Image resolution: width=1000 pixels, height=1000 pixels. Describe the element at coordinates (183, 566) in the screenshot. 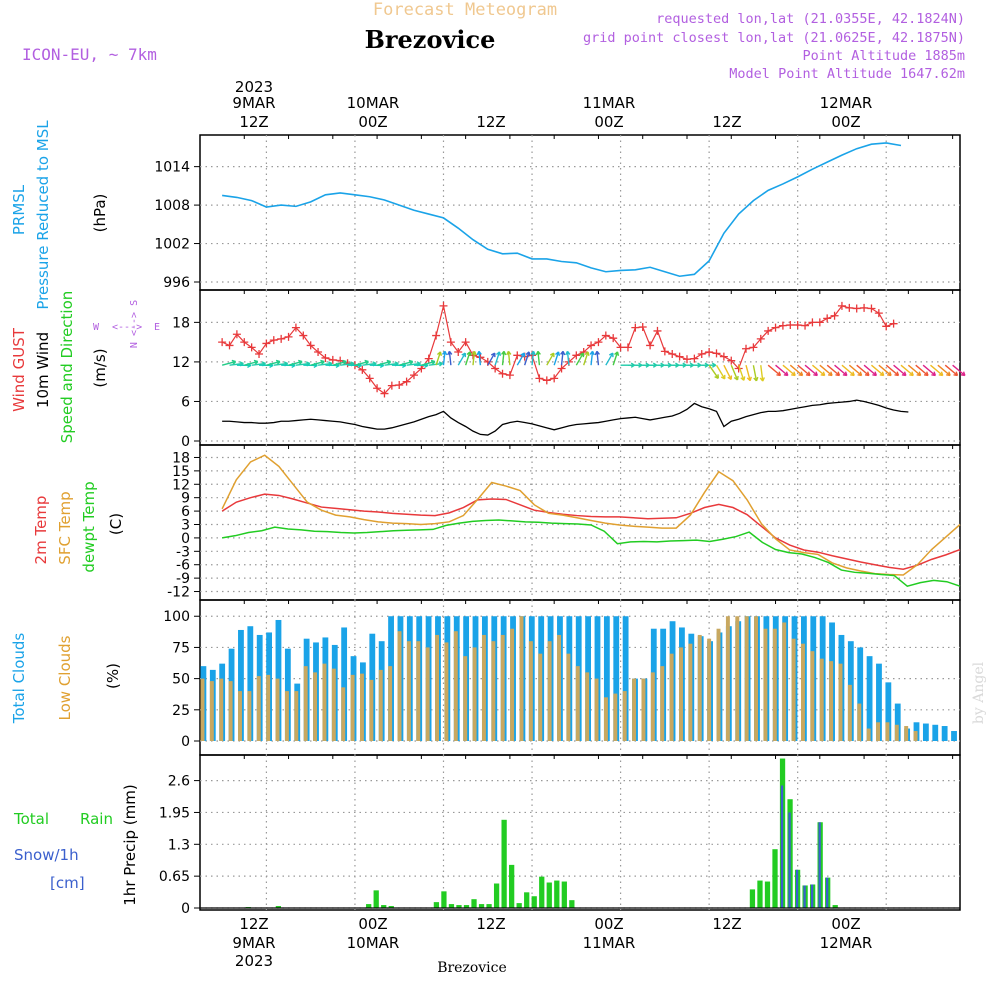

I see `y-tick-label: -6` at that location.